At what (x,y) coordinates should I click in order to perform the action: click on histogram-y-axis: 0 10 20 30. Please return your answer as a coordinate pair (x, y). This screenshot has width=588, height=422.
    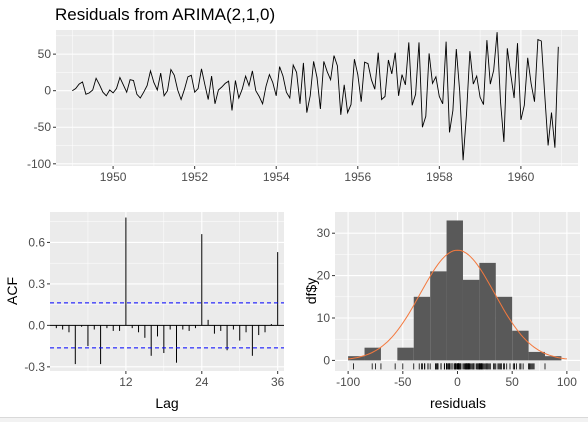
    Looking at the image, I should click on (326, 296).